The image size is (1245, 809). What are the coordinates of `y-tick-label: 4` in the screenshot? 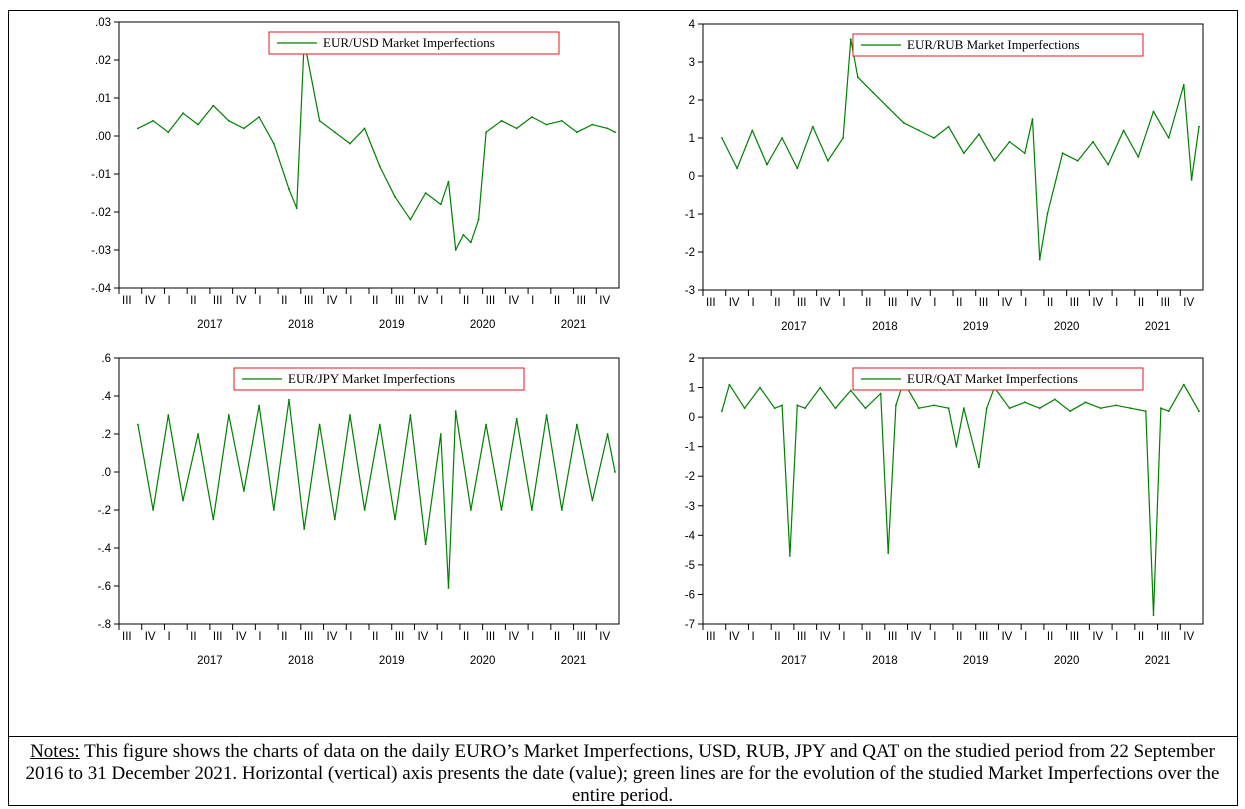 It's located at (692, 25).